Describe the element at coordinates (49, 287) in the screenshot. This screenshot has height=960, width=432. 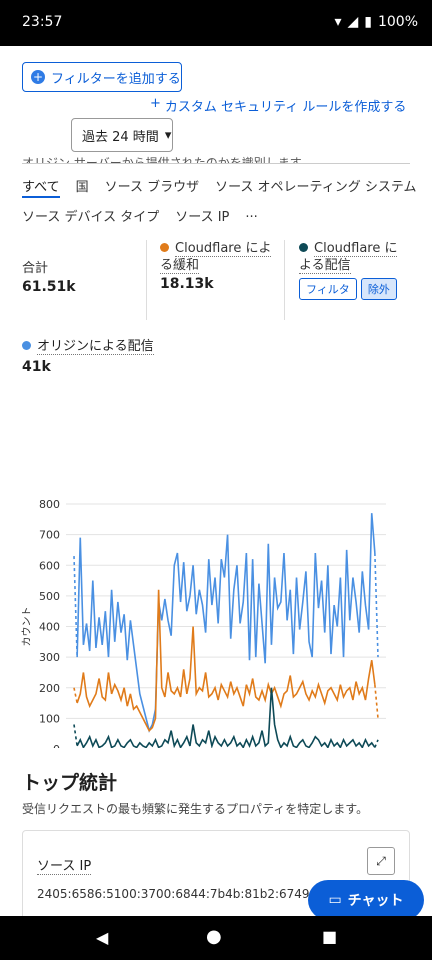
I see `metric-total-value: 61.51k` at that location.